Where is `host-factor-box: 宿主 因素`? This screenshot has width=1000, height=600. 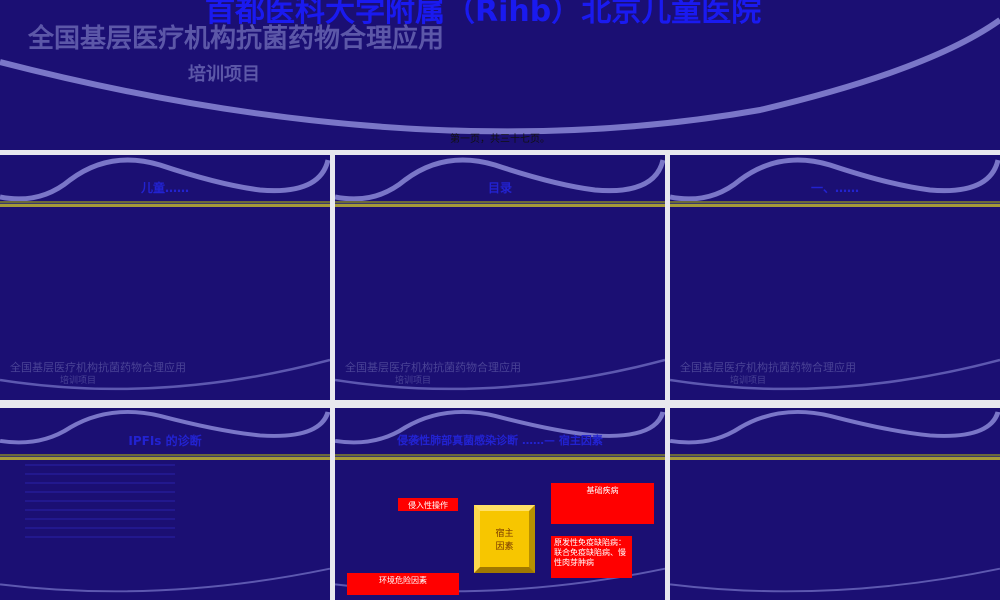 host-factor-box: 宿主 因素 is located at coordinates (504, 539).